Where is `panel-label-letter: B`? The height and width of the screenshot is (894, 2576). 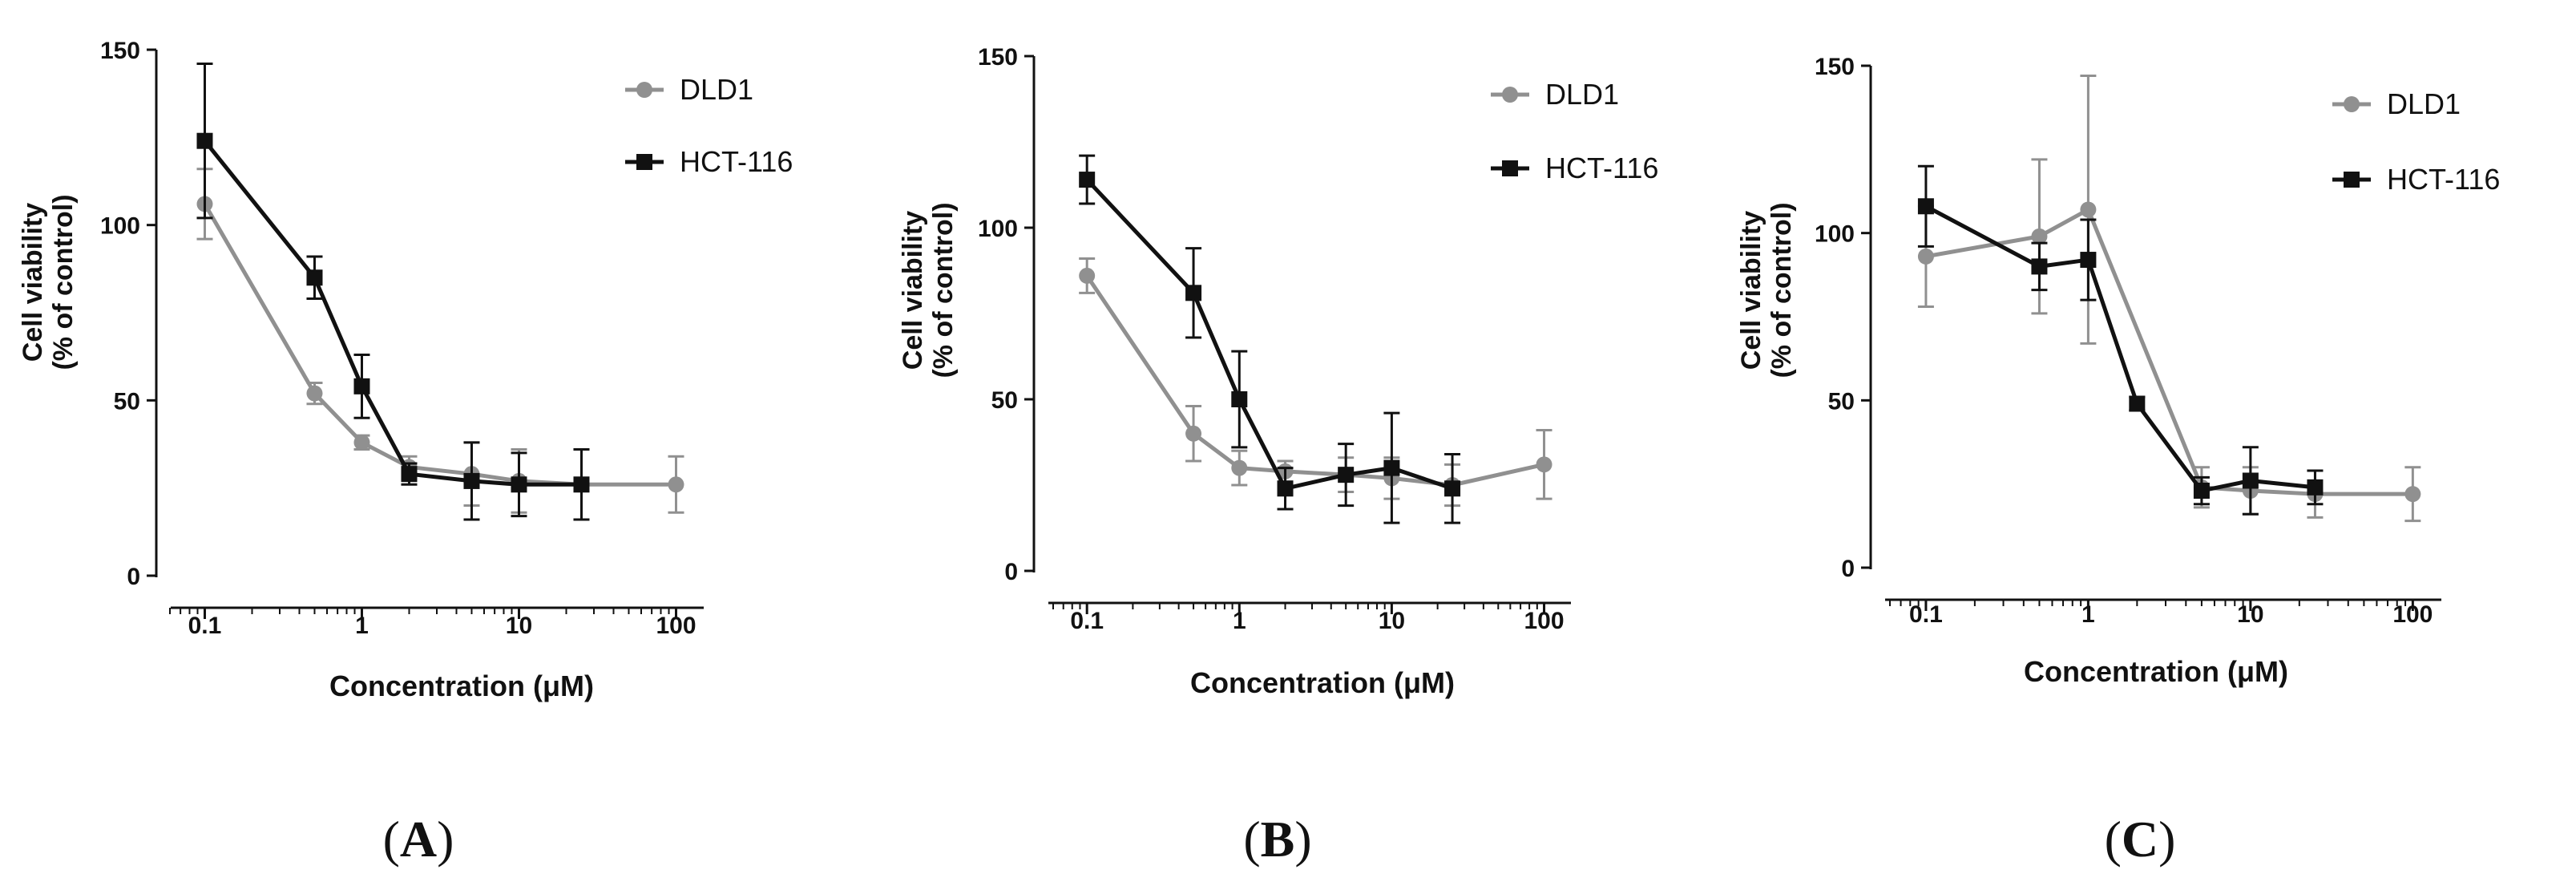 panel-label-letter: B is located at coordinates (1278, 839).